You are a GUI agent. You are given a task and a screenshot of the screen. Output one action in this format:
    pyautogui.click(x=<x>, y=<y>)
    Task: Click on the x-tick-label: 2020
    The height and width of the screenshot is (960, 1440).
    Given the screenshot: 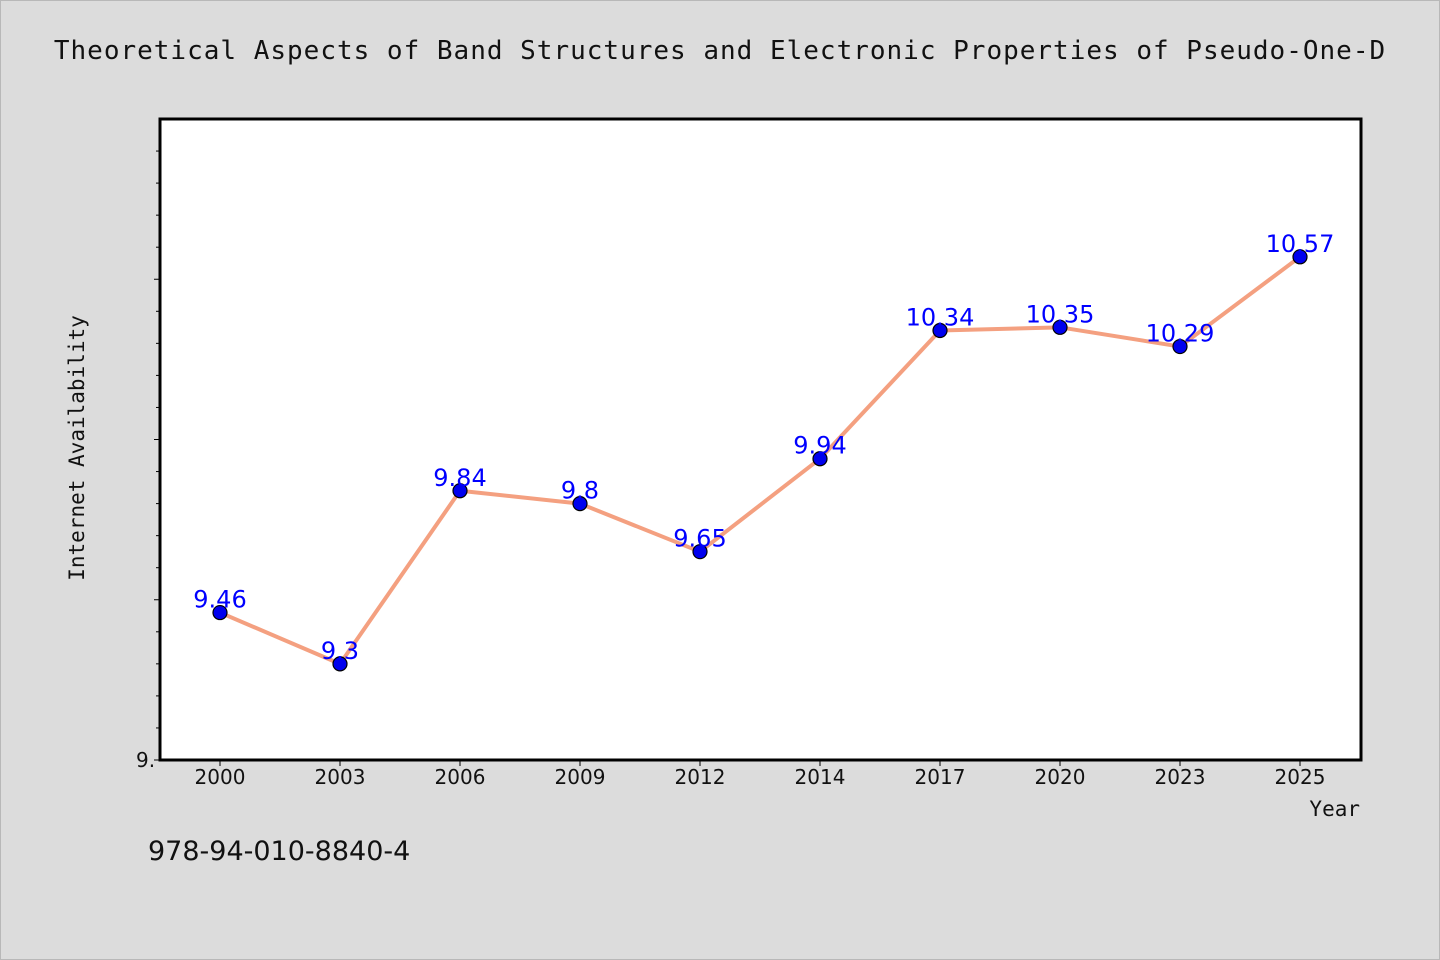 What is the action you would take?
    pyautogui.click(x=1060, y=777)
    